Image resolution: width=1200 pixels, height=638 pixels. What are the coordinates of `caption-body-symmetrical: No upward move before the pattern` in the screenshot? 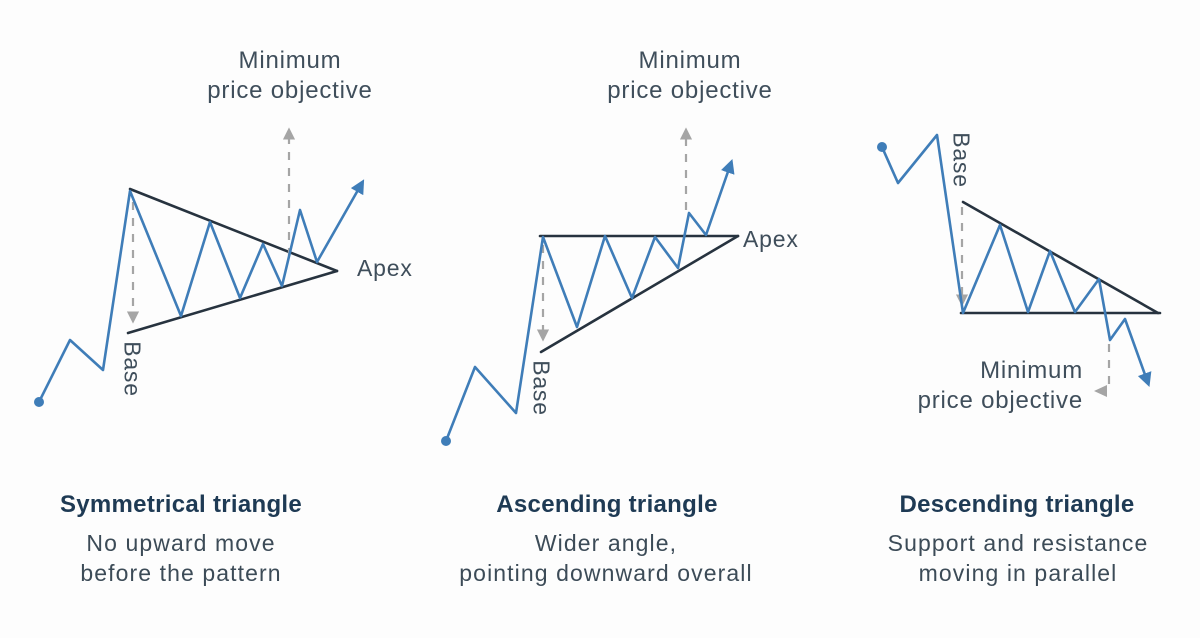 It's located at (180, 558).